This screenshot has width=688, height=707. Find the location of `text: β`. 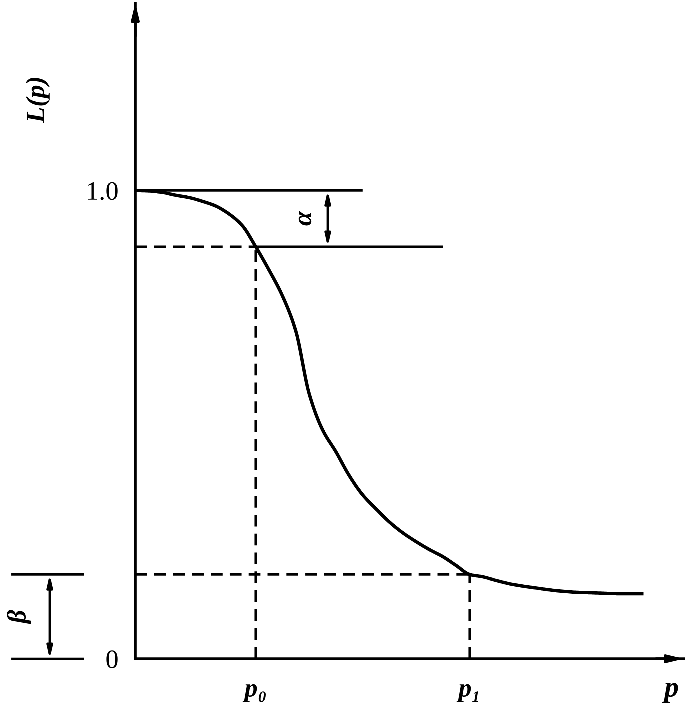

text: β is located at coordinates (19, 617).